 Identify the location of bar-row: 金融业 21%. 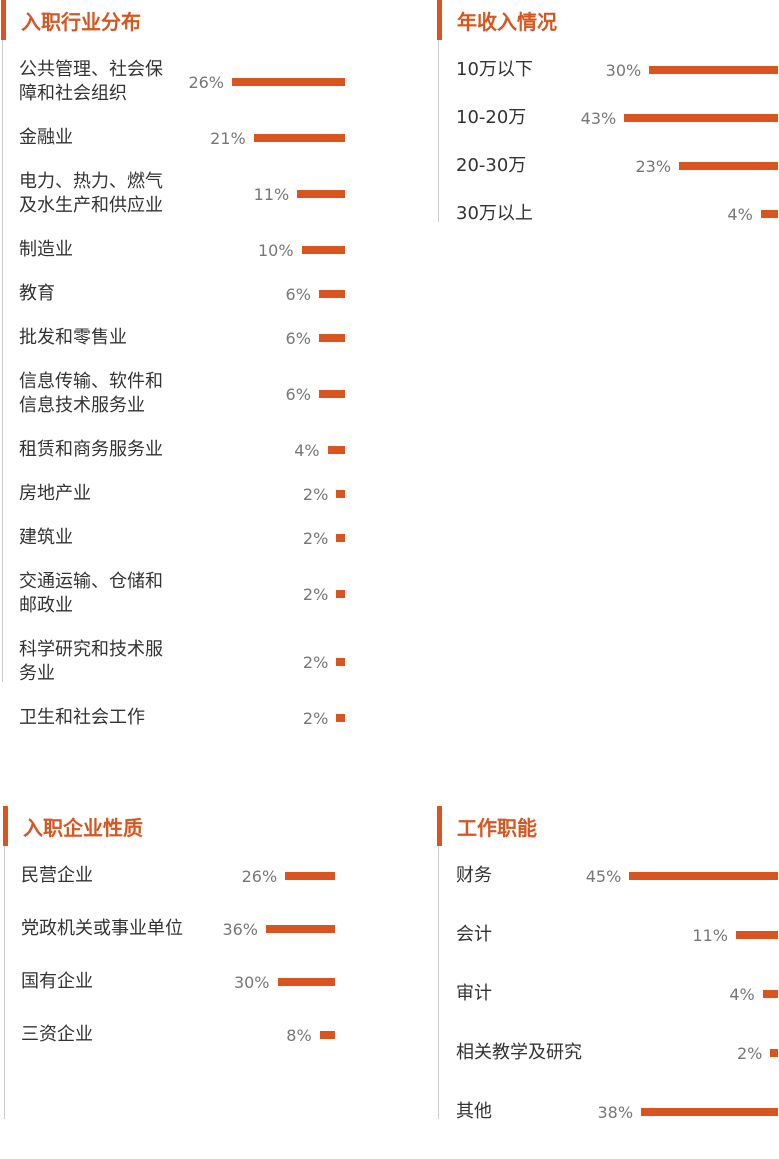
(182, 138).